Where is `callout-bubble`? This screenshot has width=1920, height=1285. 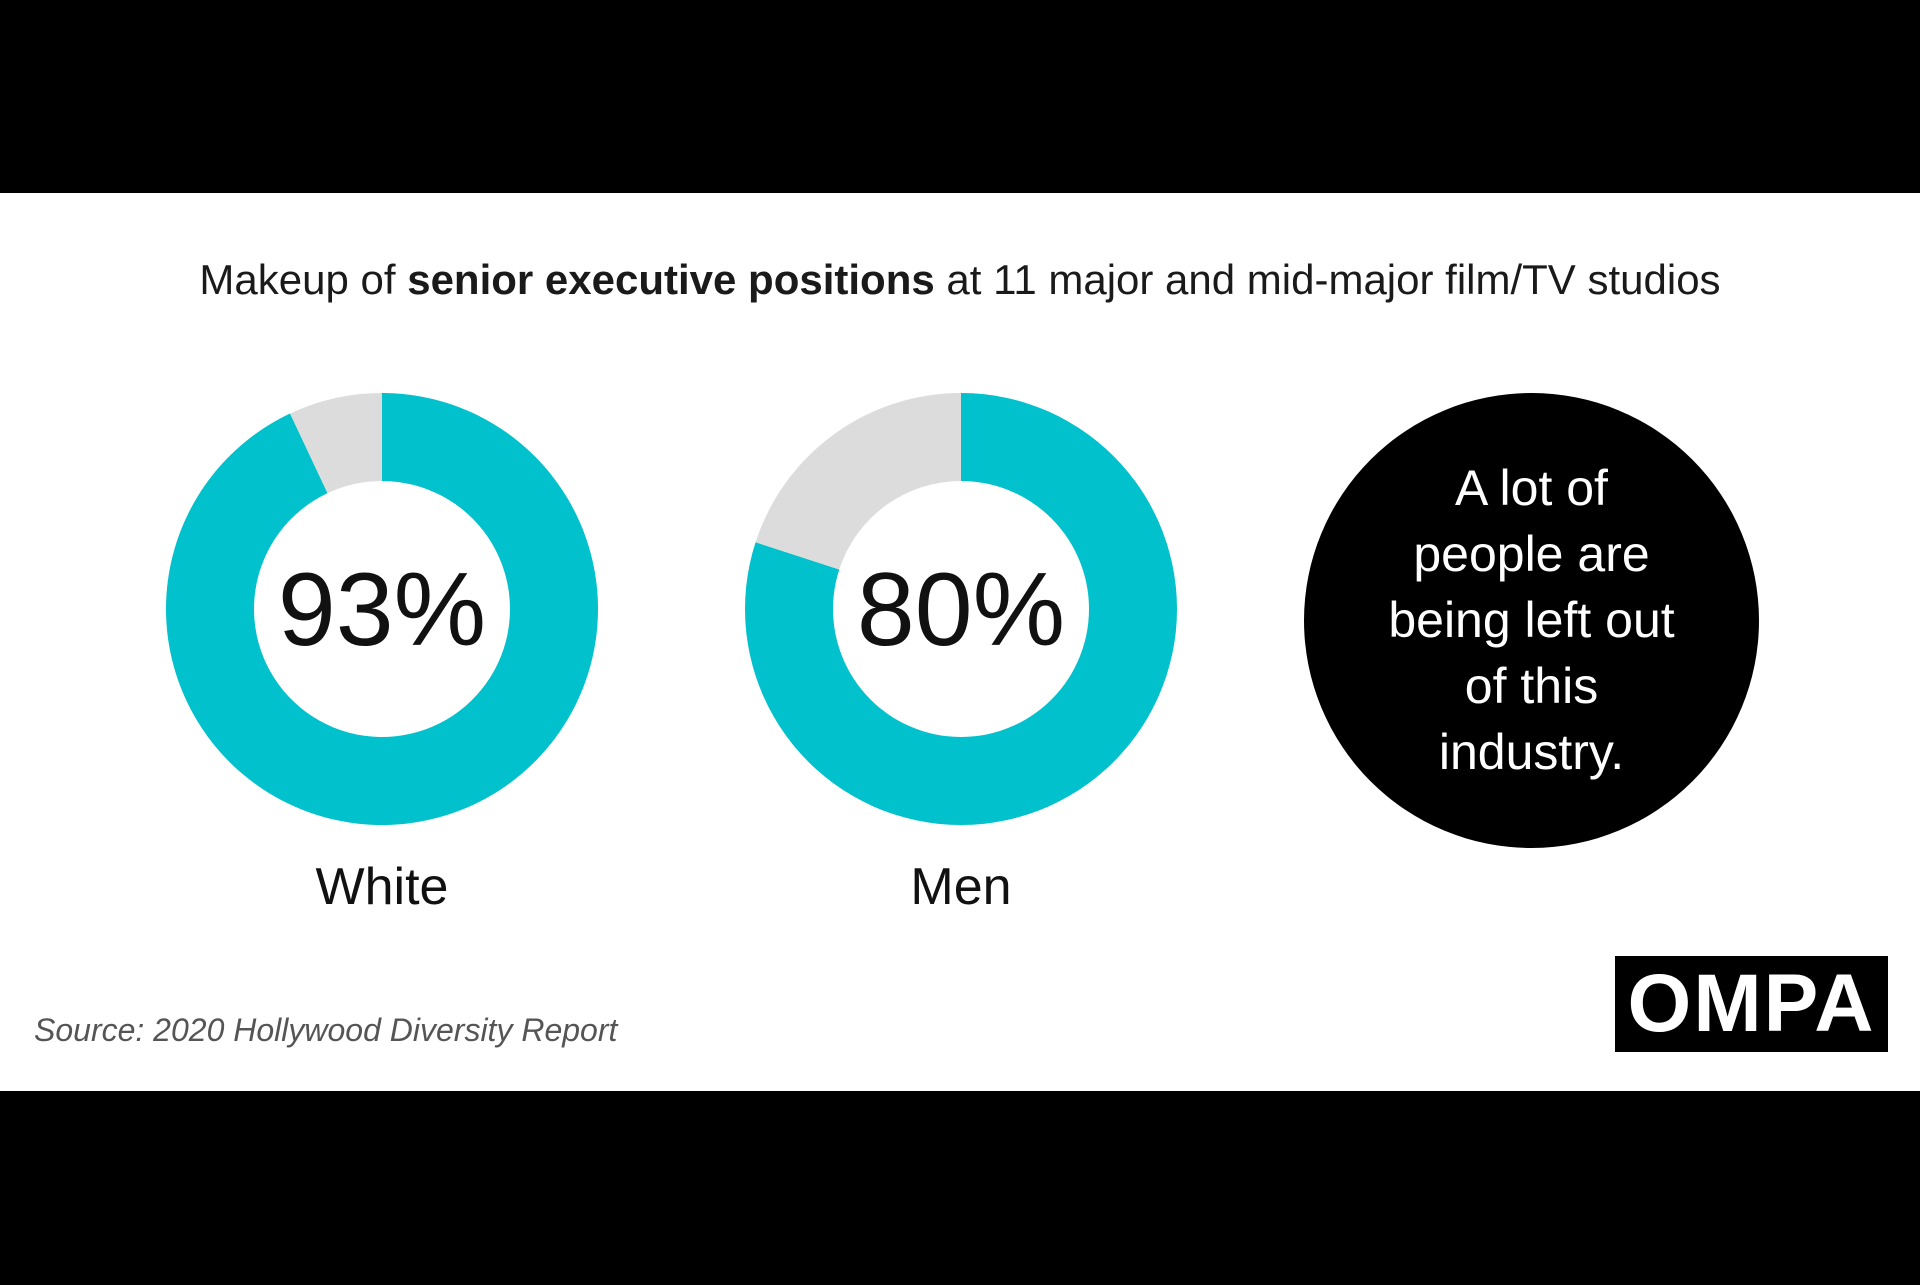 callout-bubble is located at coordinates (1531, 620).